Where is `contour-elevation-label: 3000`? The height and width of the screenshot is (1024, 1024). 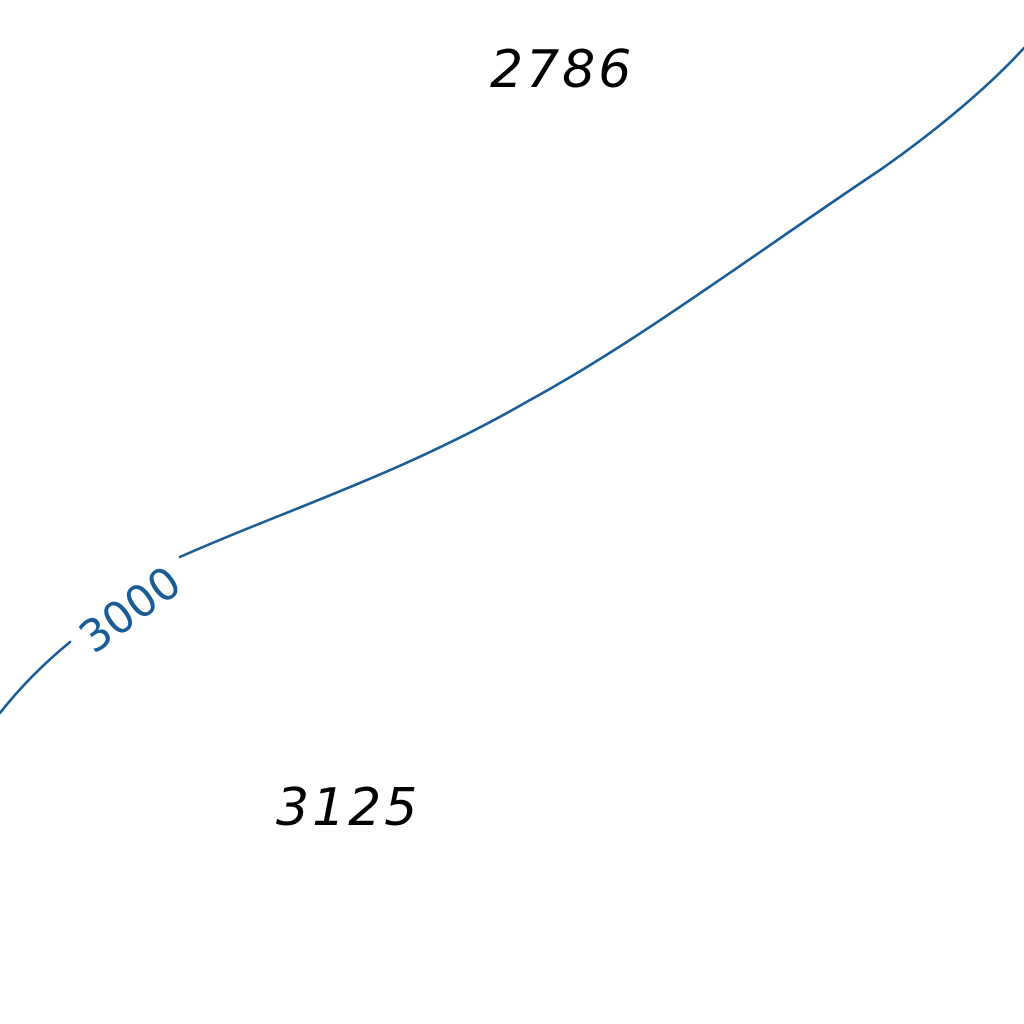 contour-elevation-label: 3000 is located at coordinates (130, 610).